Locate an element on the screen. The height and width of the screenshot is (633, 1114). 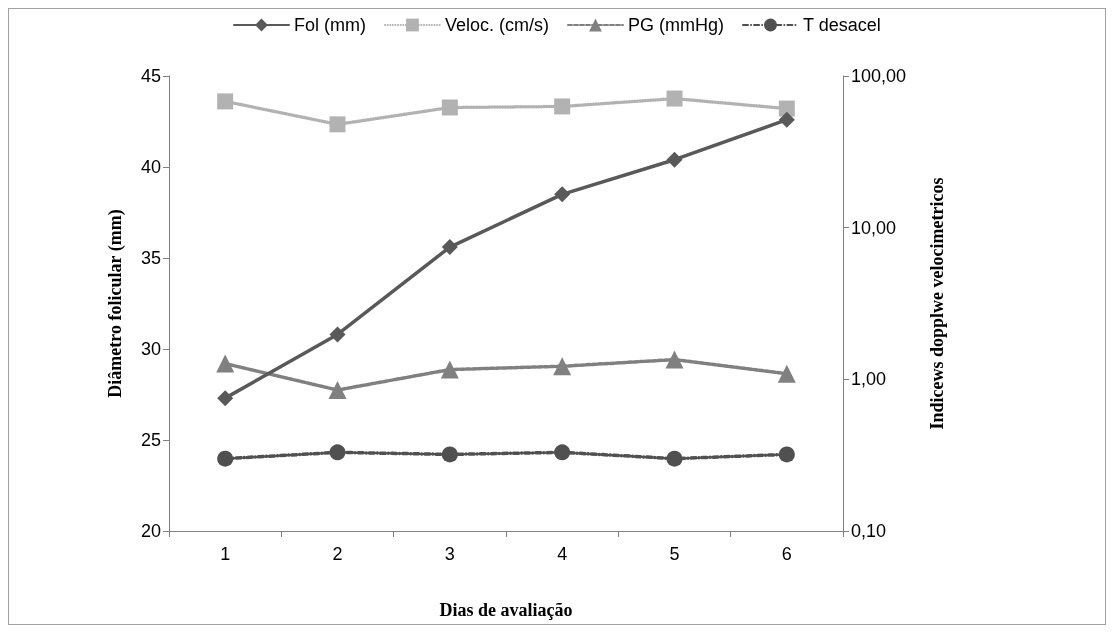
x-tick-label: 5 is located at coordinates (674, 554).